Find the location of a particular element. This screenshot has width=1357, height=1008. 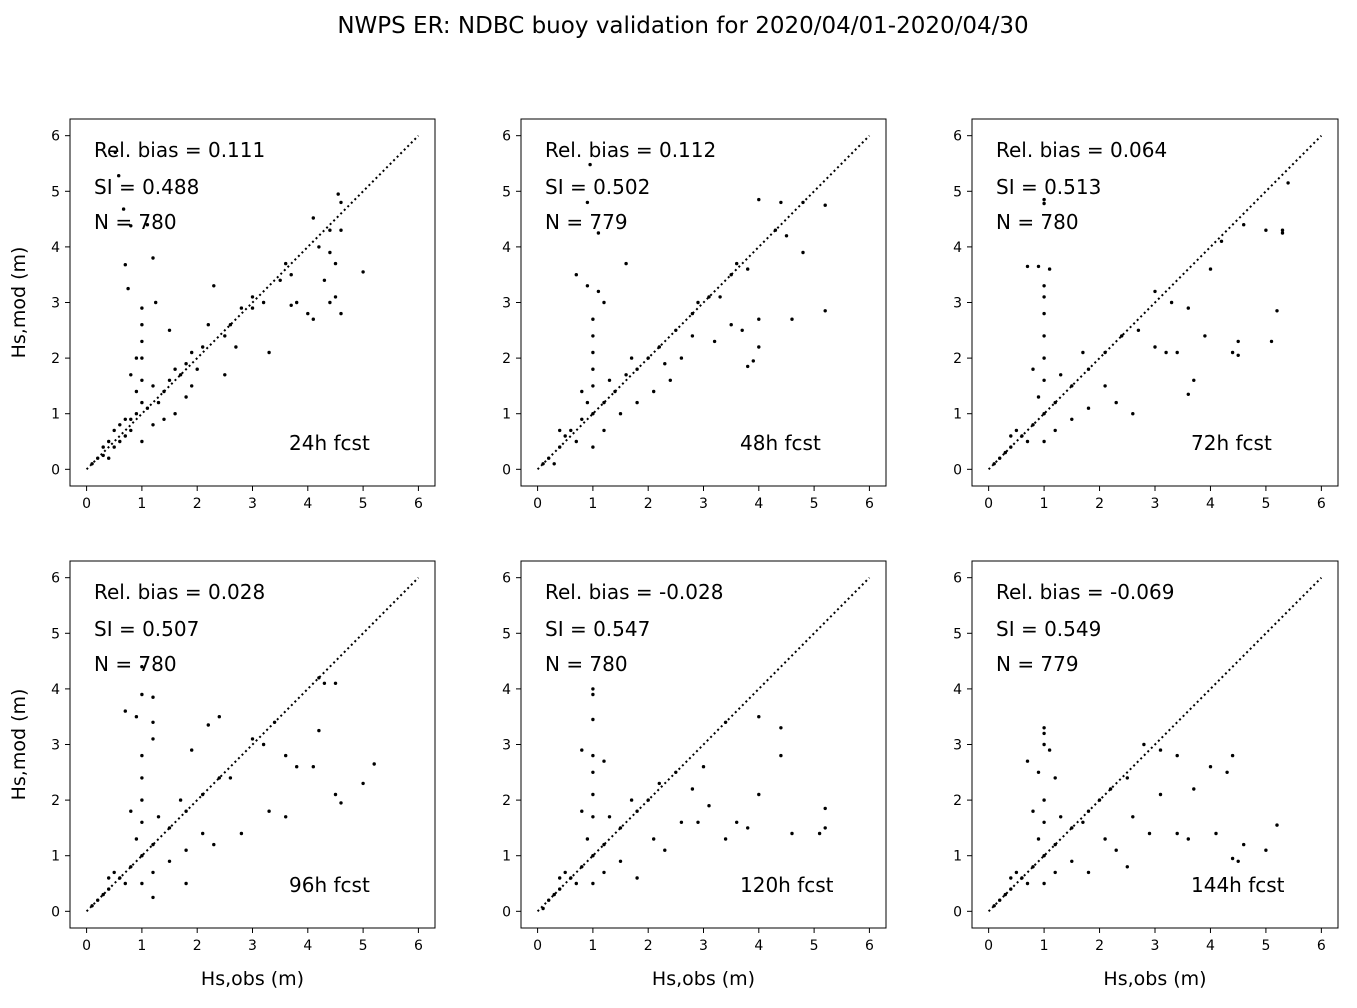

rel-bias-text: Rel. bias = 0.112 is located at coordinates (630, 150).